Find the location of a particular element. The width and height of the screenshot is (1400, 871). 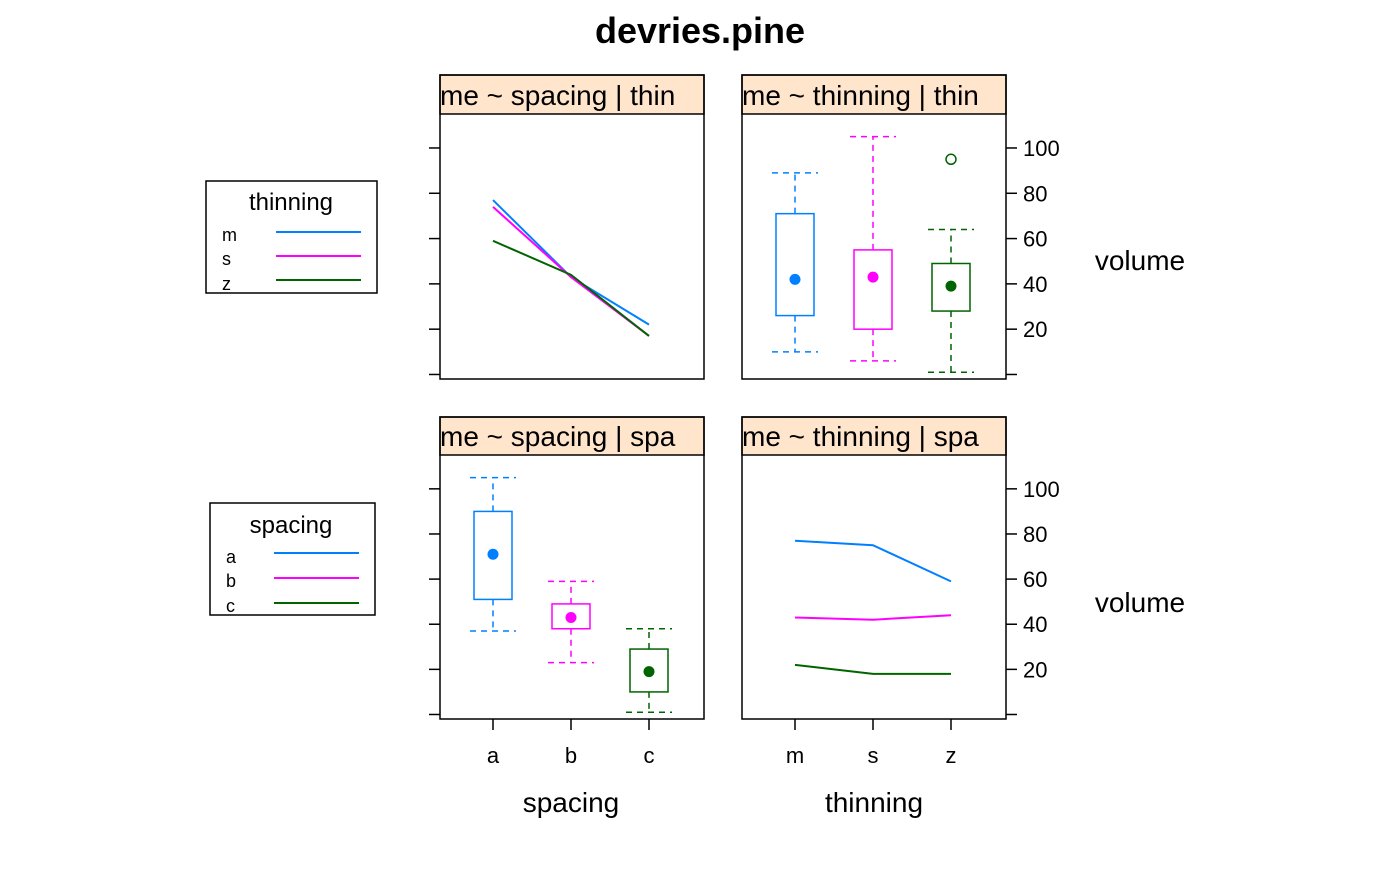

legend-spacing-label-c: c is located at coordinates (230, 606).